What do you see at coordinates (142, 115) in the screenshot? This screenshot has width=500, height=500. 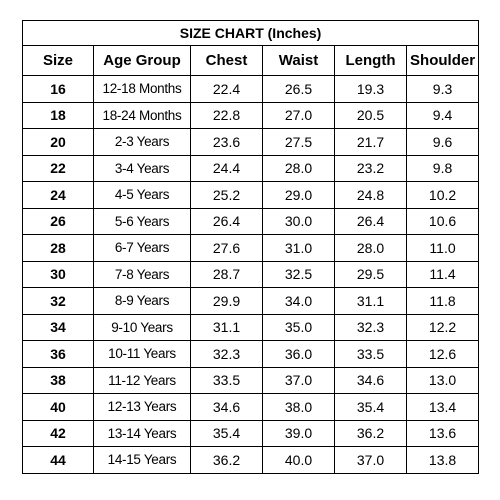 I see `table-cell: 18-24 Months` at bounding box center [142, 115].